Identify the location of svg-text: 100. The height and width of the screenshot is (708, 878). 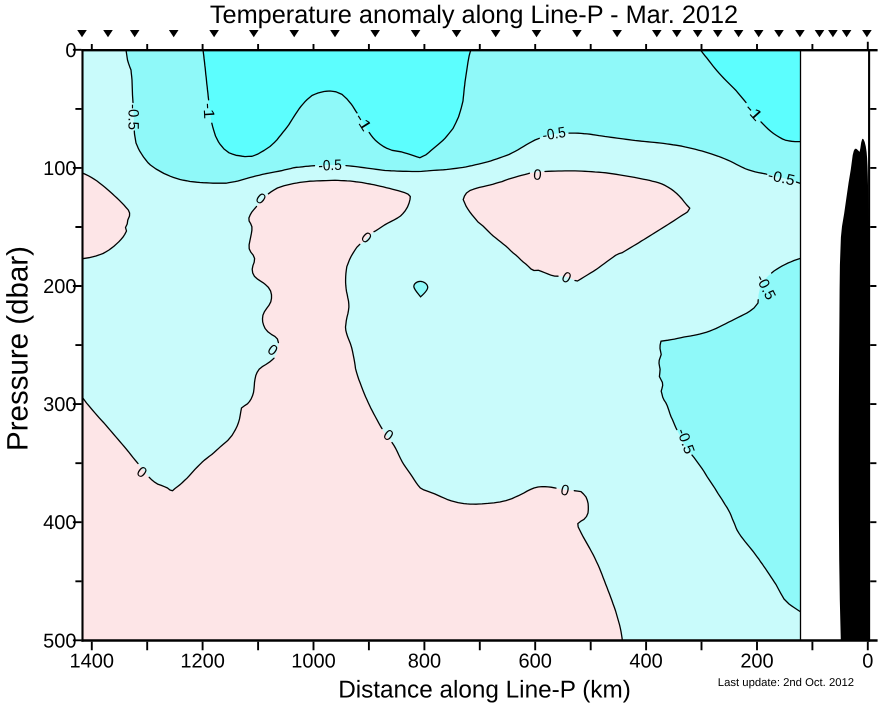
(59, 169).